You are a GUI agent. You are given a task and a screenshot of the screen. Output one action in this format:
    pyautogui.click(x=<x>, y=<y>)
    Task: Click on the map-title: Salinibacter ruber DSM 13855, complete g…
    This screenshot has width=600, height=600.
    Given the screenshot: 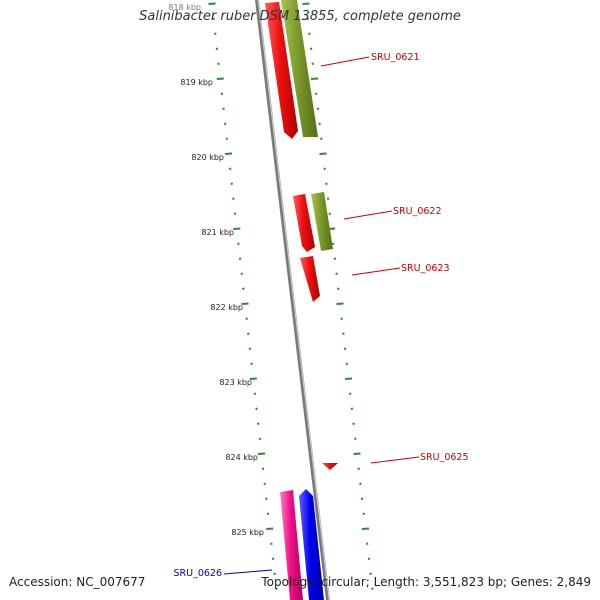 What is the action you would take?
    pyautogui.click(x=300, y=16)
    